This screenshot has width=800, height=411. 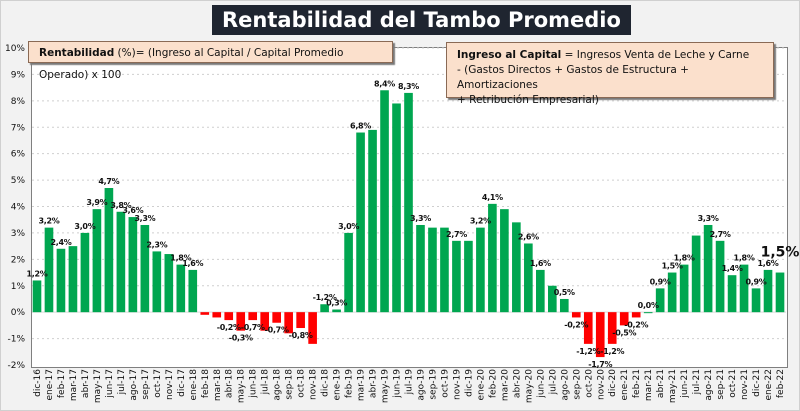 I want to click on data-label: -1,7%, so click(x=600, y=364).